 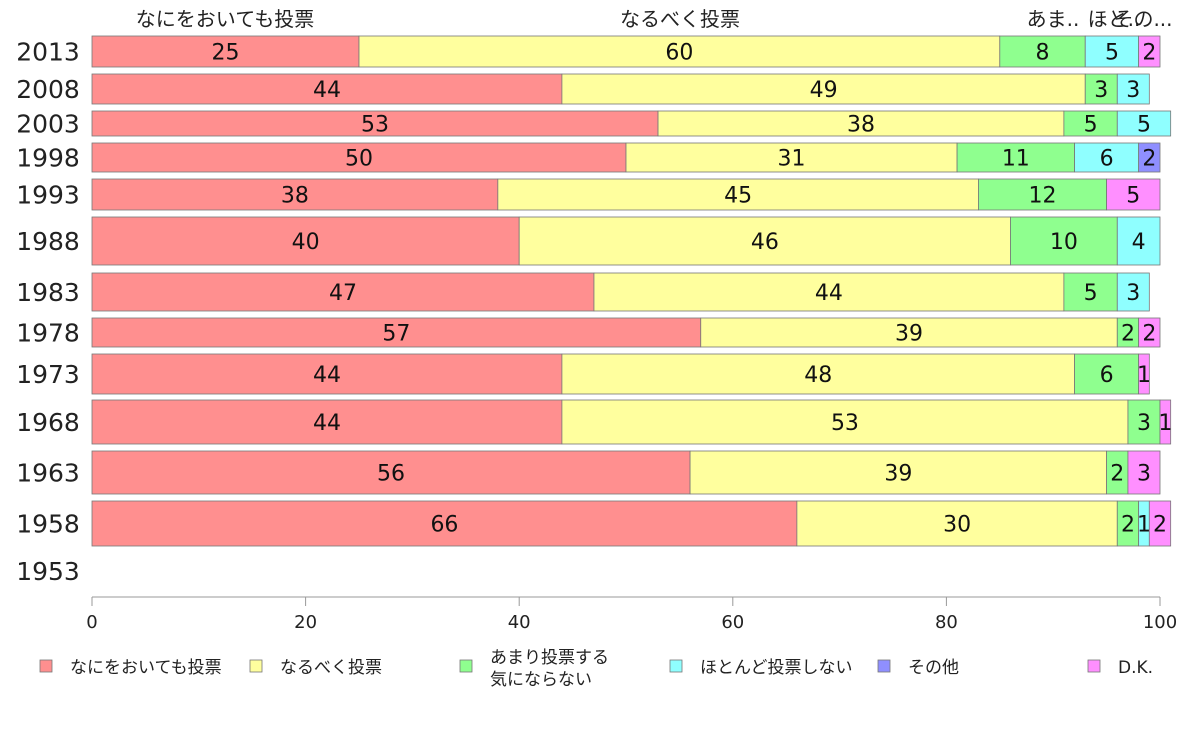 I want to click on x-tick-label: 100, so click(x=1160, y=622).